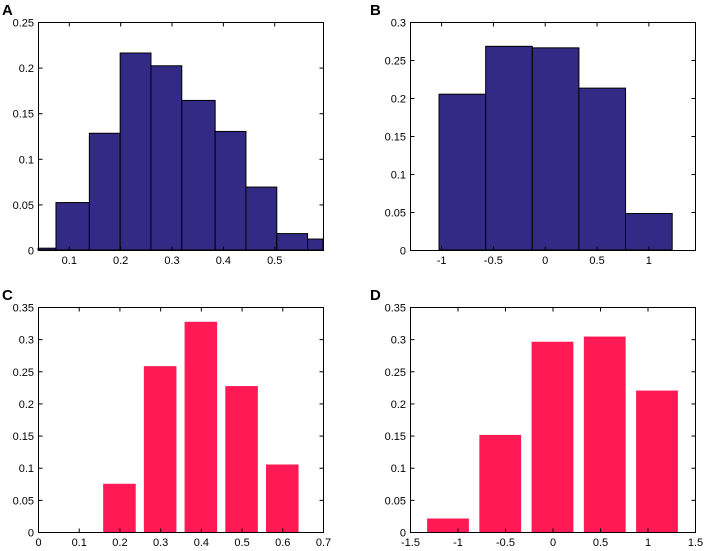 The width and height of the screenshot is (710, 551). What do you see at coordinates (545, 261) in the screenshot?
I see `x-tick-label-b-2: 0` at bounding box center [545, 261].